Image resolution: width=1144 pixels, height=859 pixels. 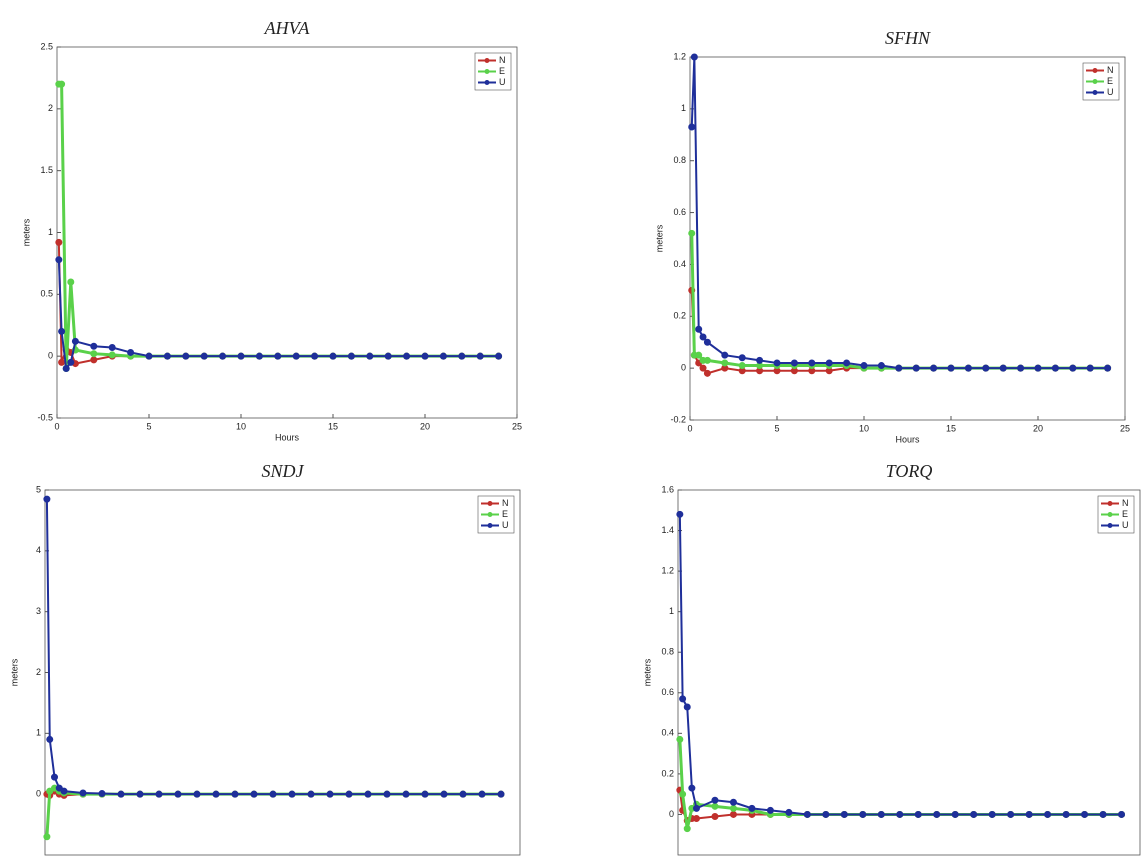 What do you see at coordinates (517, 426) in the screenshot?
I see `x-tick-label: 25` at bounding box center [517, 426].